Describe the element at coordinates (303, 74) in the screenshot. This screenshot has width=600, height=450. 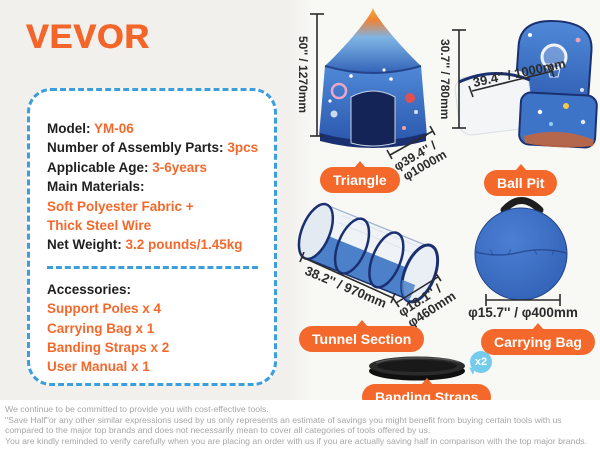
I see `triangle-height-dimension-text: 50'' / 1270mm` at that location.